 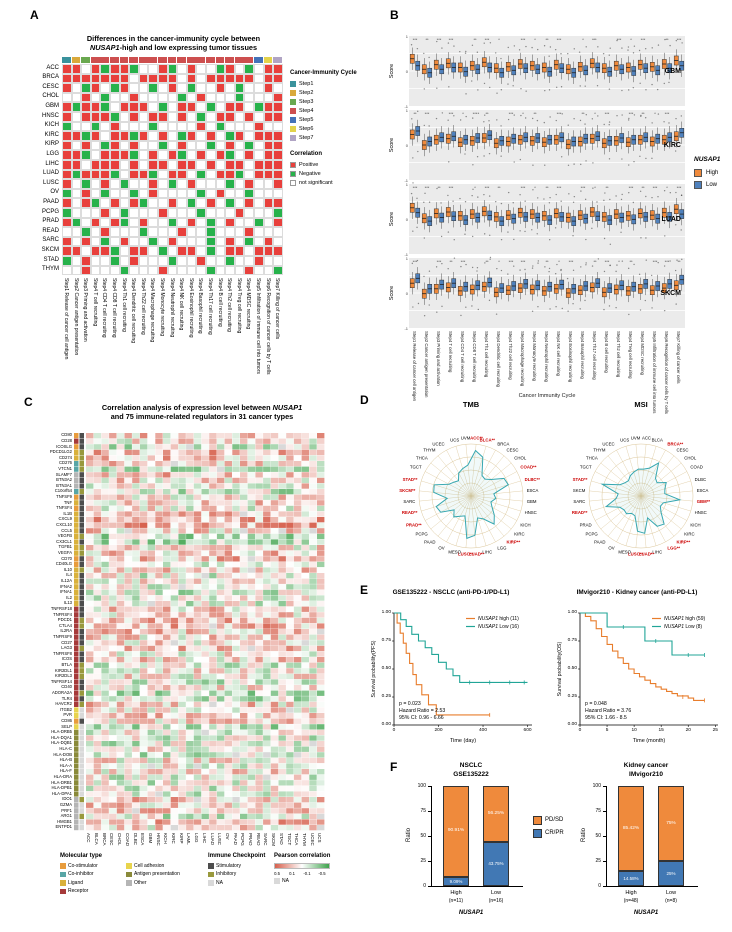 I want to click on cp-legend-swatch, so click(x=211, y=883).